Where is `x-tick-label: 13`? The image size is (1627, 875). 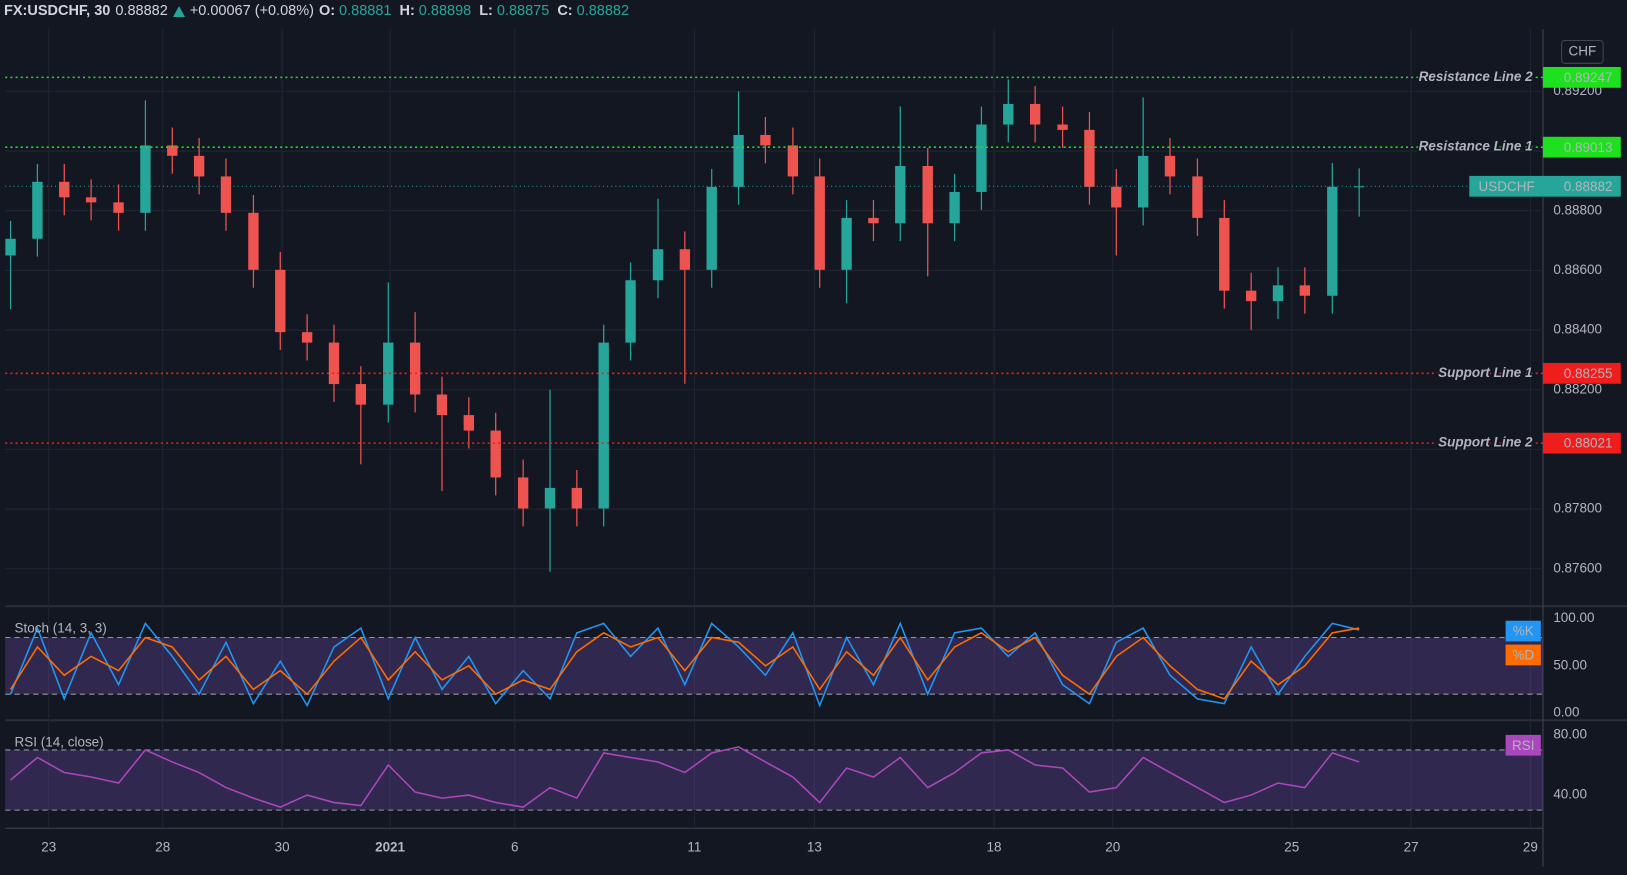 x-tick-label: 13 is located at coordinates (814, 847).